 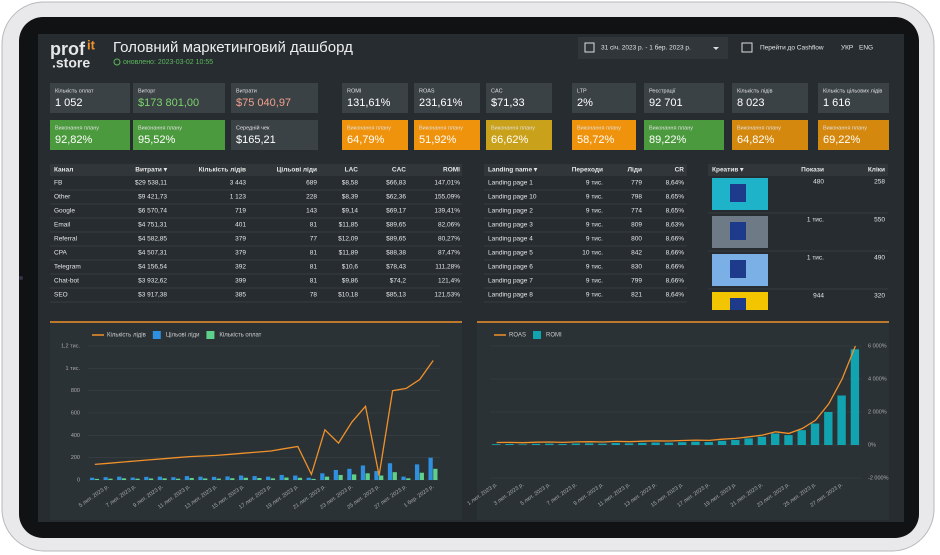 I want to click on date-picker, so click(x=653, y=48).